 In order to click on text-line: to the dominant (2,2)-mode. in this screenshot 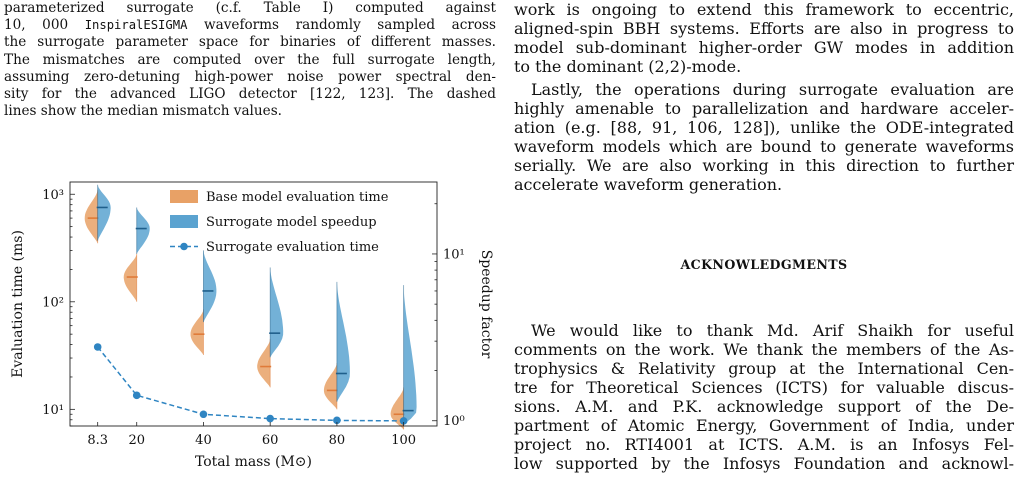, I will do `click(628, 66)`.